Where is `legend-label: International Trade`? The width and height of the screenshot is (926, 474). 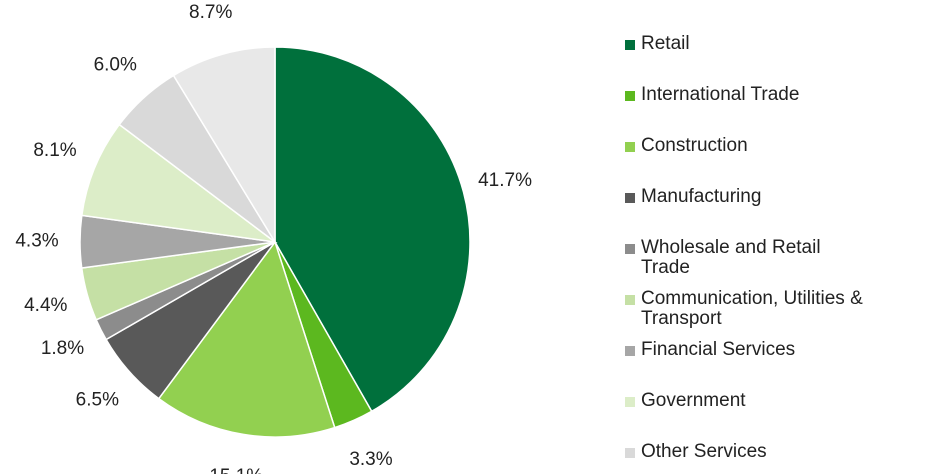 legend-label: International Trade is located at coordinates (720, 94).